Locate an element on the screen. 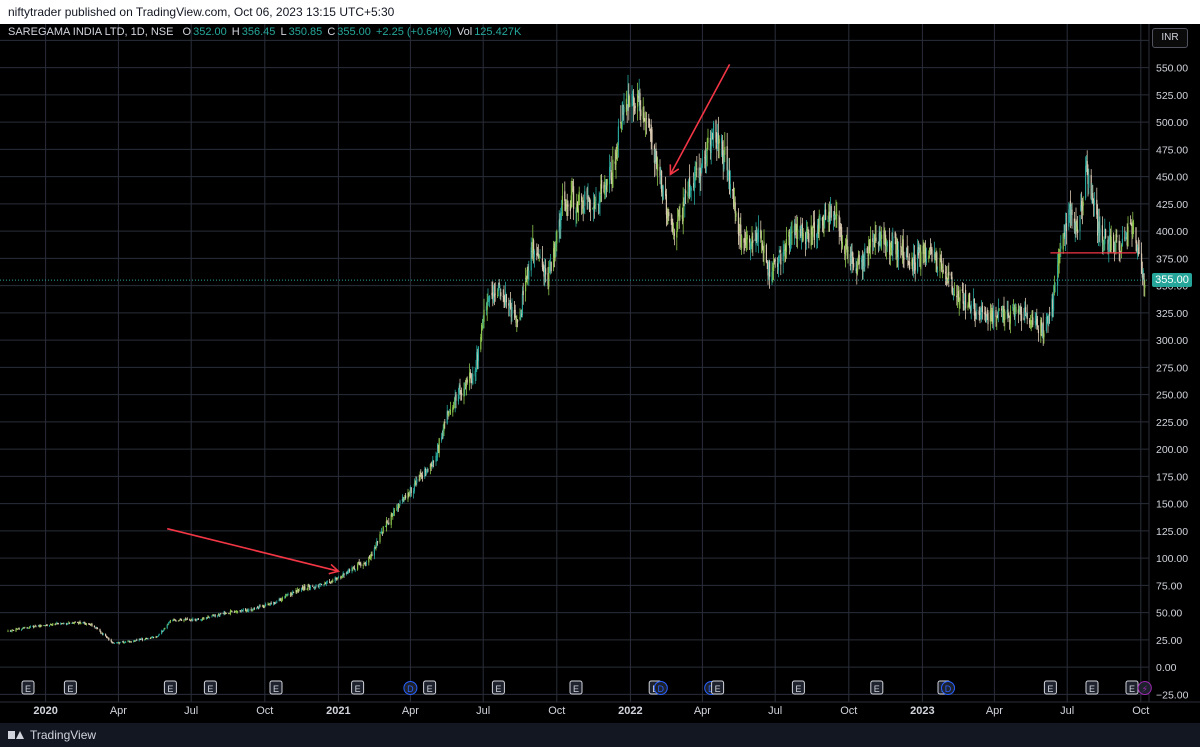  low-value: 350.85 is located at coordinates (305, 32).